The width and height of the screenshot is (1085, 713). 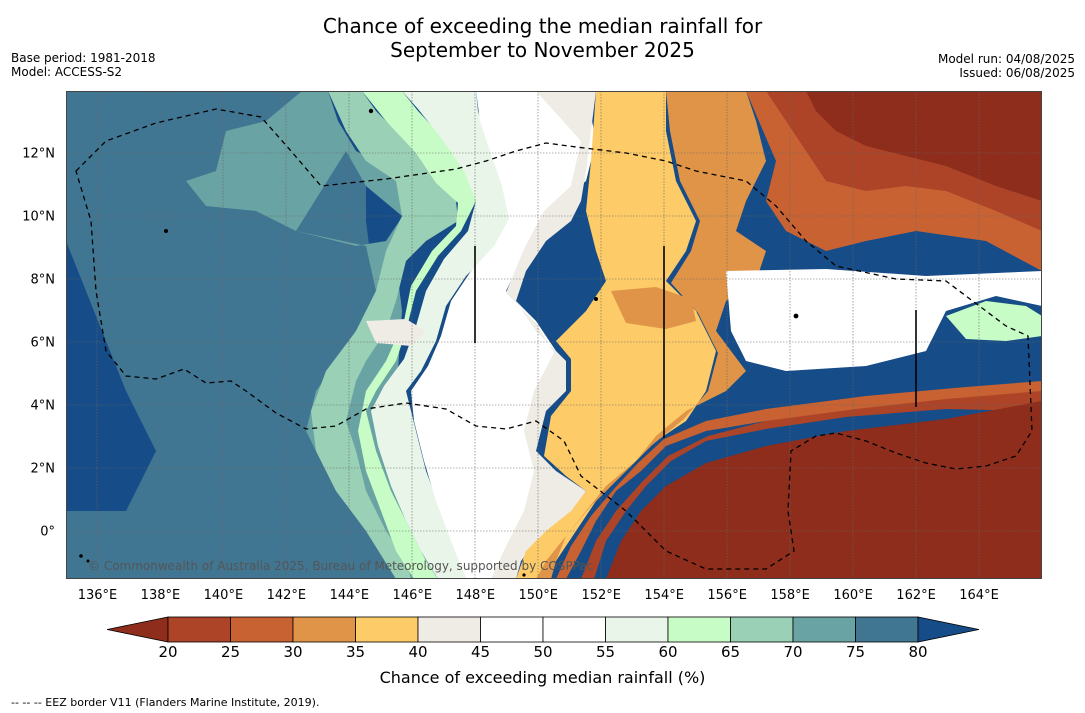 What do you see at coordinates (137, 629) in the screenshot?
I see `colorbar-under-arrow` at bounding box center [137, 629].